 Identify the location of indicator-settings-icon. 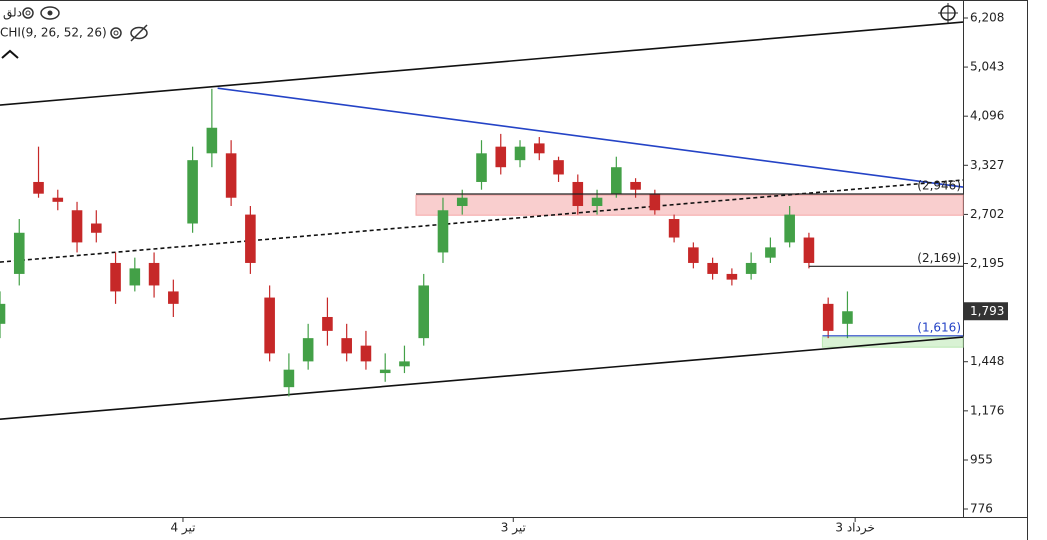
(116, 33).